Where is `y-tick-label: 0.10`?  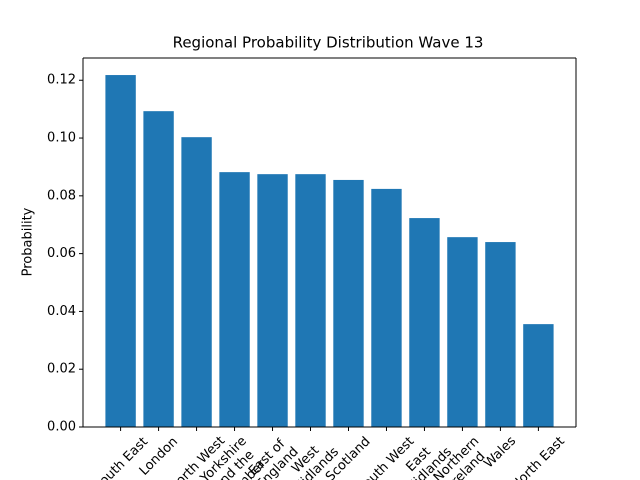
y-tick-label: 0.10 is located at coordinates (61, 138).